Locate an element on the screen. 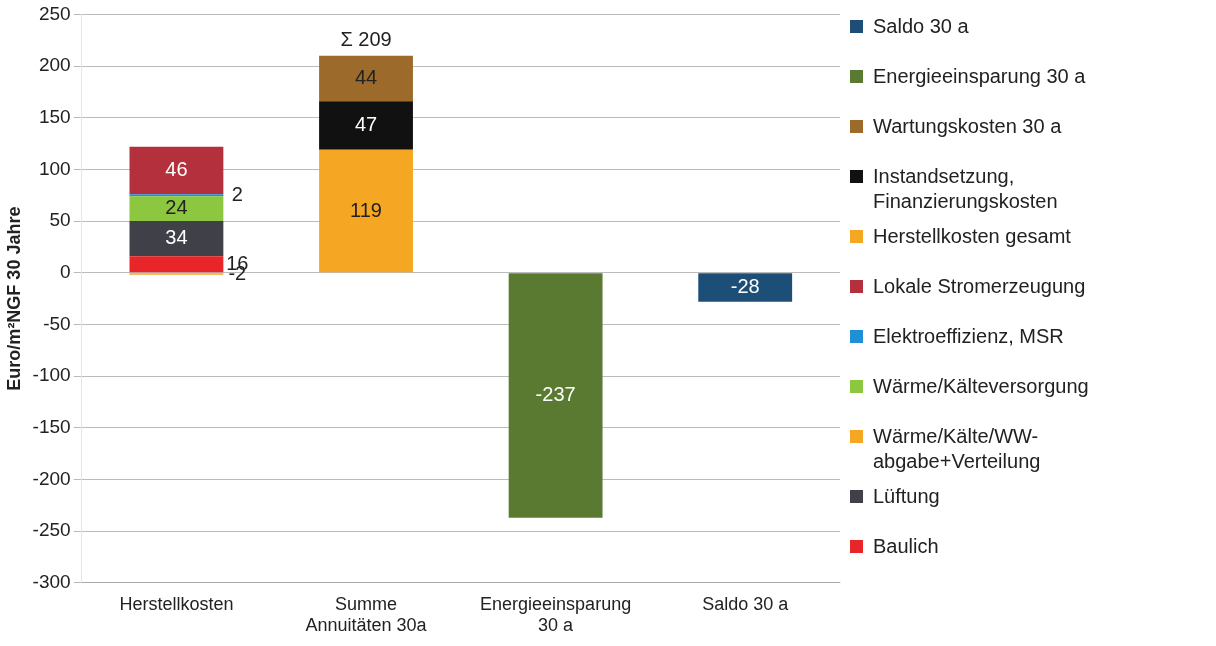 Image resolution: width=1216 pixels, height=646 pixels. data-label: 2 is located at coordinates (237, 193).